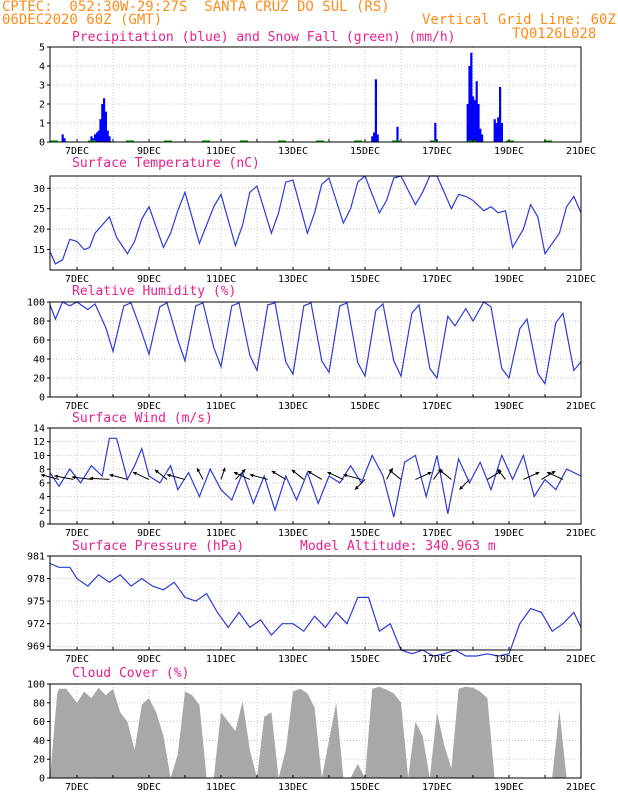 The image size is (618, 800). What do you see at coordinates (437, 406) in the screenshot?
I see `rh-xtick-label: 17DEC` at bounding box center [437, 406].